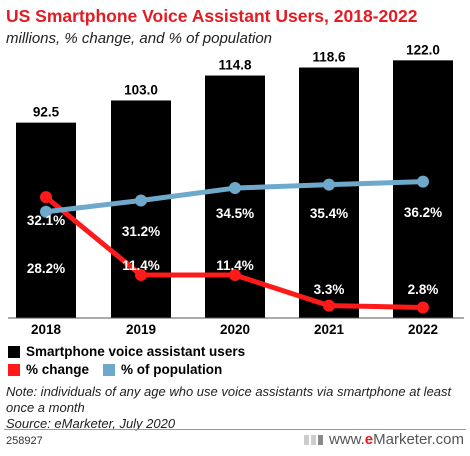  Describe the element at coordinates (423, 329) in the screenshot. I see `x-tick-label: 2022` at that location.